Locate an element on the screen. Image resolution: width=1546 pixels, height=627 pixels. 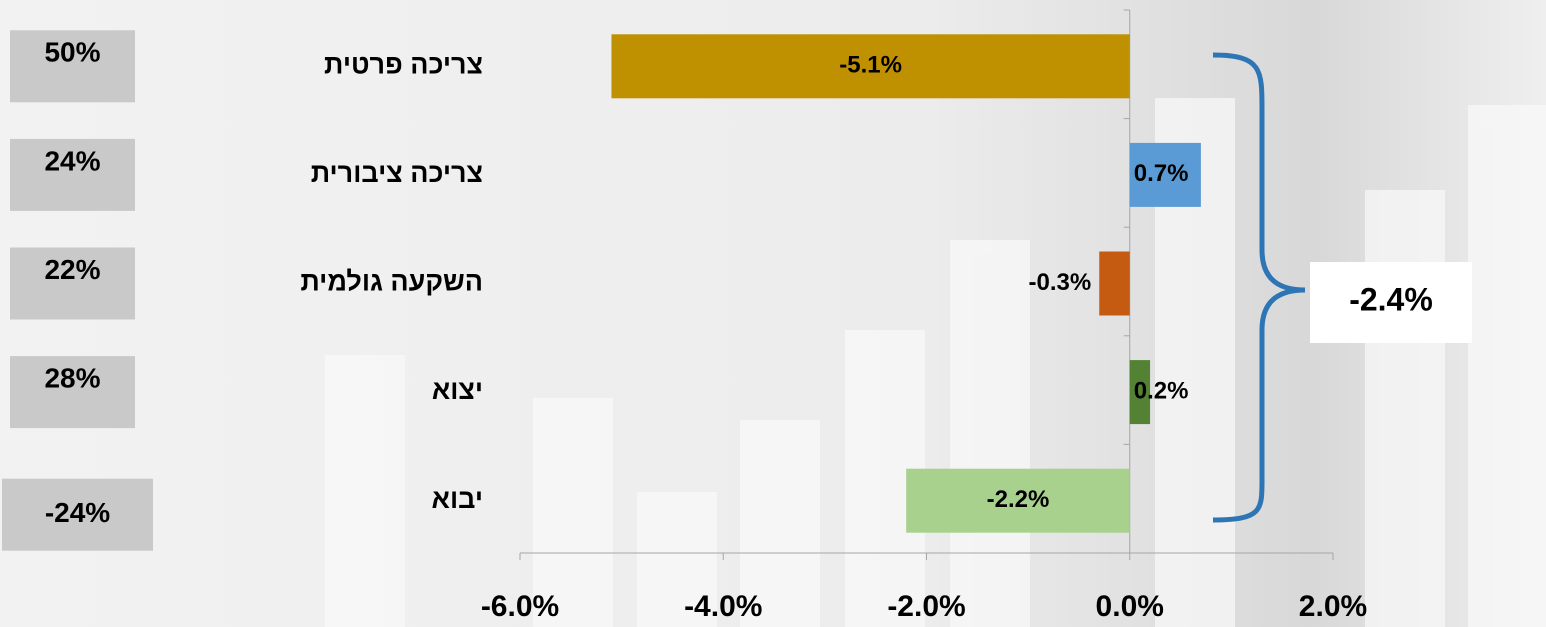
value-label: -5.1% is located at coordinates (870, 65).